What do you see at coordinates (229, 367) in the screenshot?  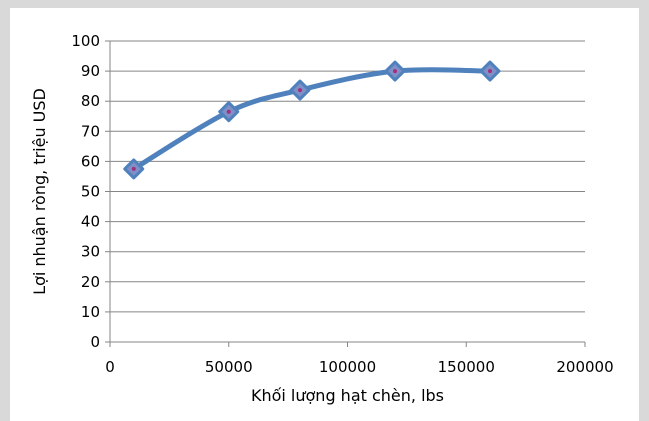 I see `x-tick-label: 50000` at bounding box center [229, 367].